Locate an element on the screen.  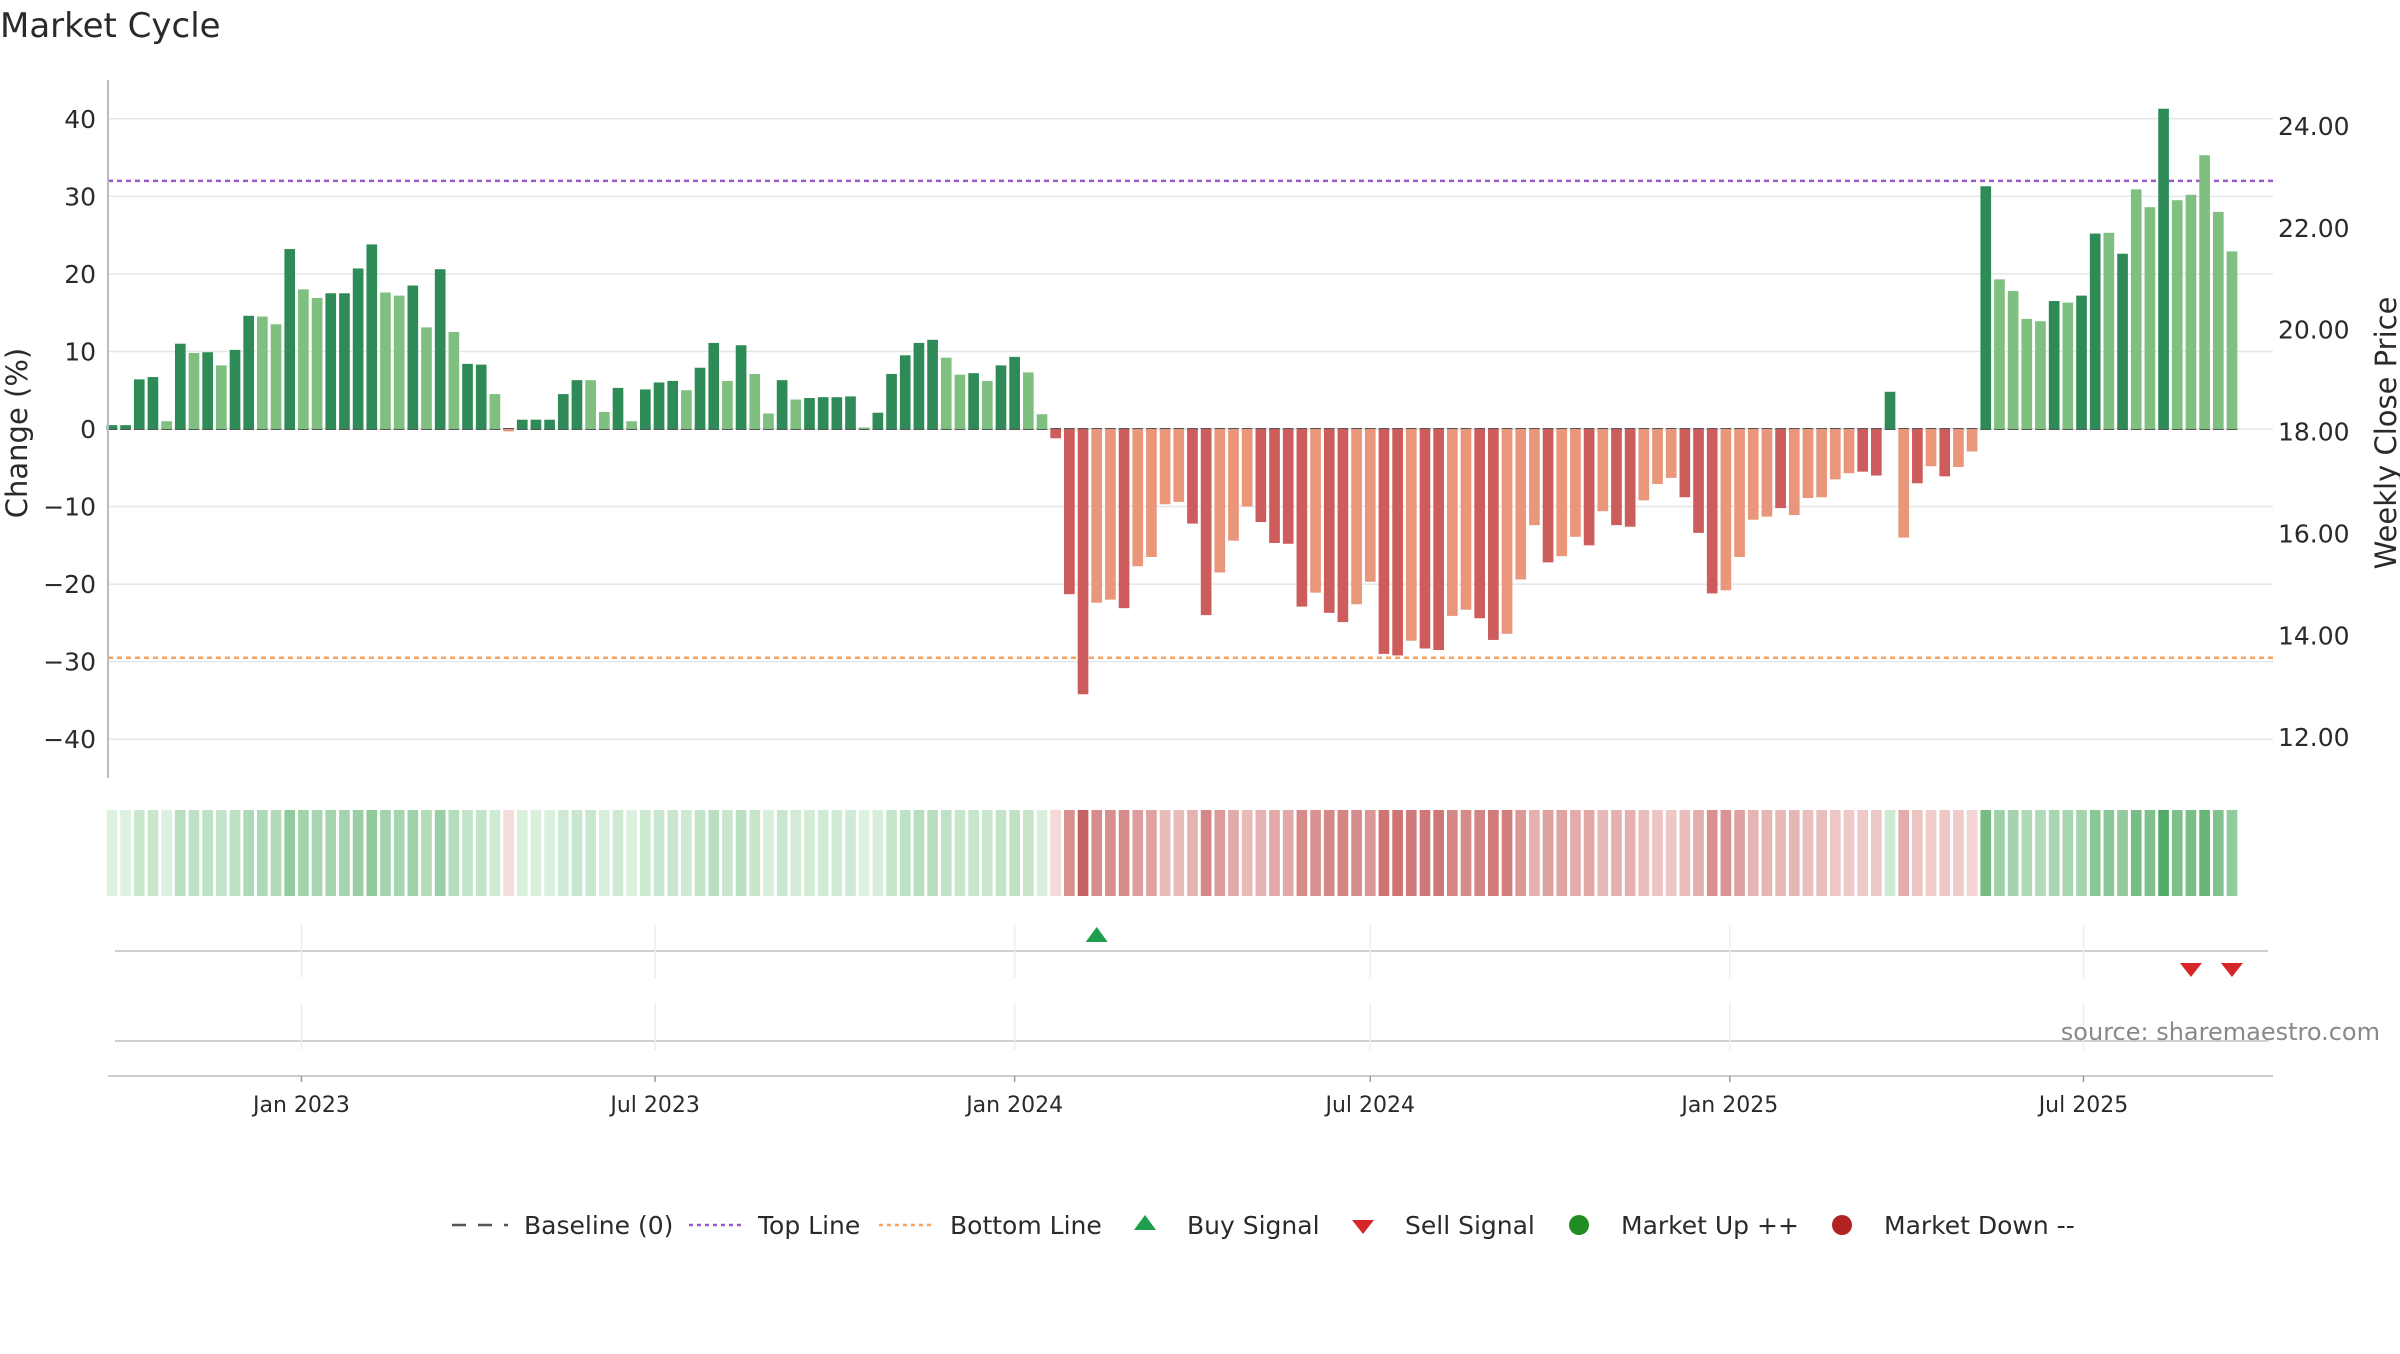
legend-label: Baseline (0) is located at coordinates (598, 1225).